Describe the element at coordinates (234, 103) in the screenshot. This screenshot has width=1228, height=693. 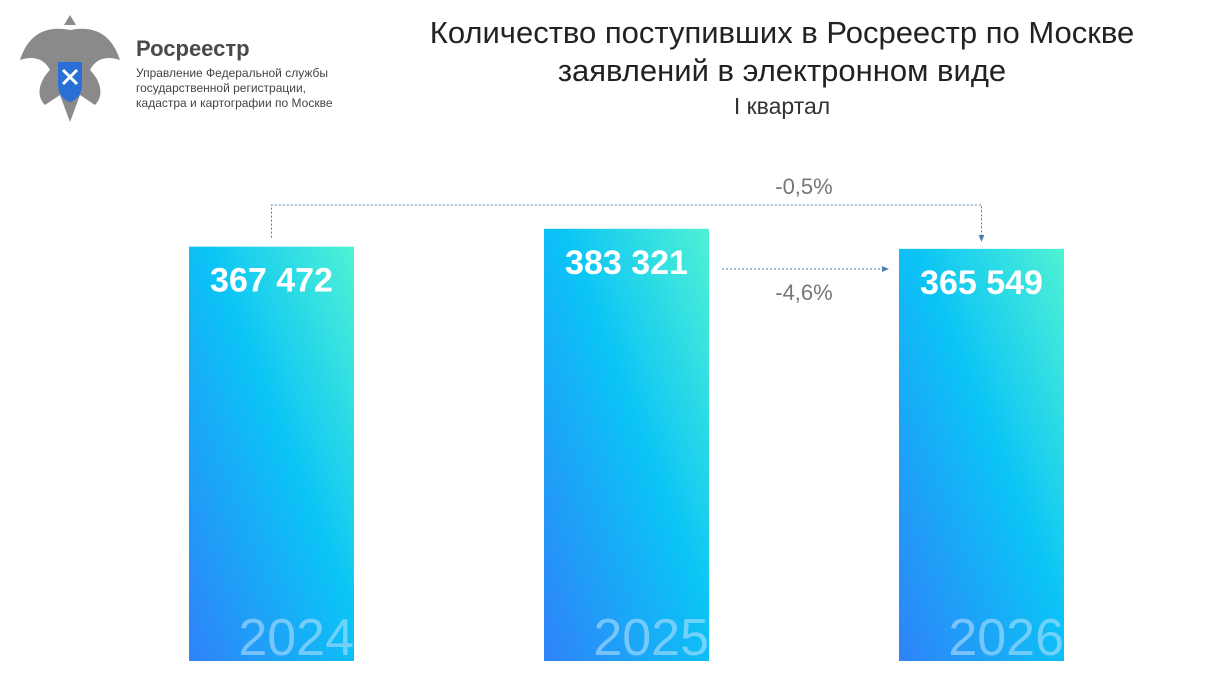
I see `logo-line: кадастра и картографии по Москве` at that location.